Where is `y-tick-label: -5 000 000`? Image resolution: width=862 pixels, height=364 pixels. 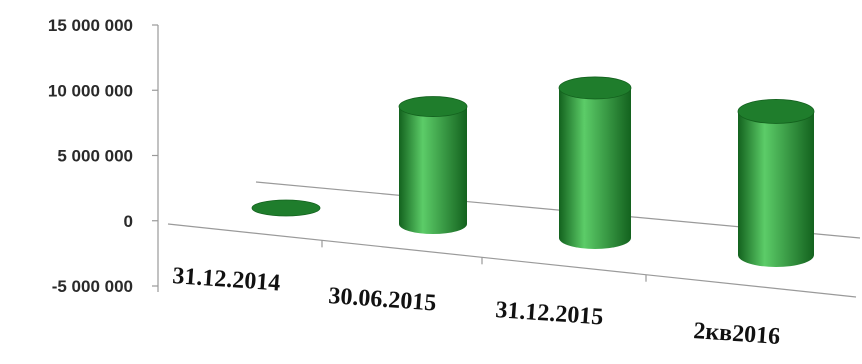
y-tick-label: -5 000 000 is located at coordinates (92, 286).